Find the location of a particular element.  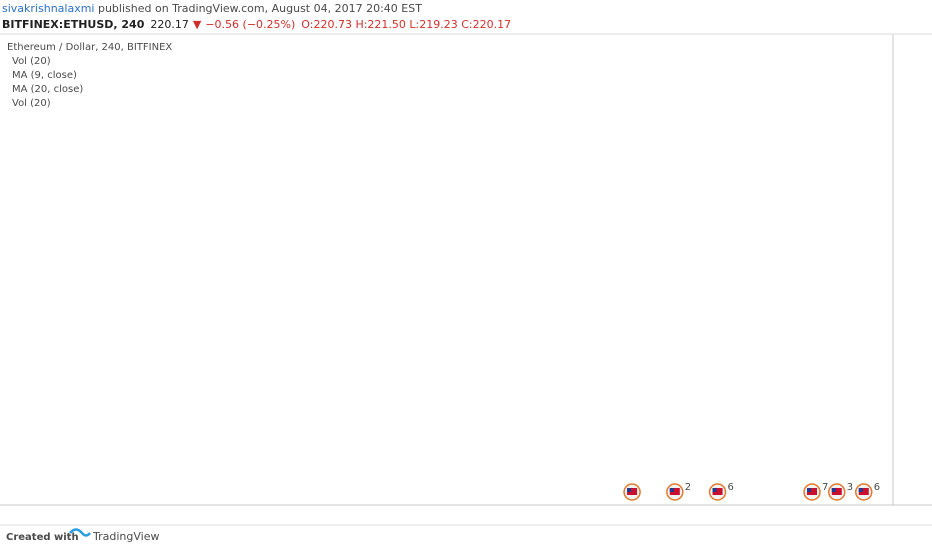

ohlc: O:220.73 H:221.50 L:219.23 C:220.17 is located at coordinates (406, 24).